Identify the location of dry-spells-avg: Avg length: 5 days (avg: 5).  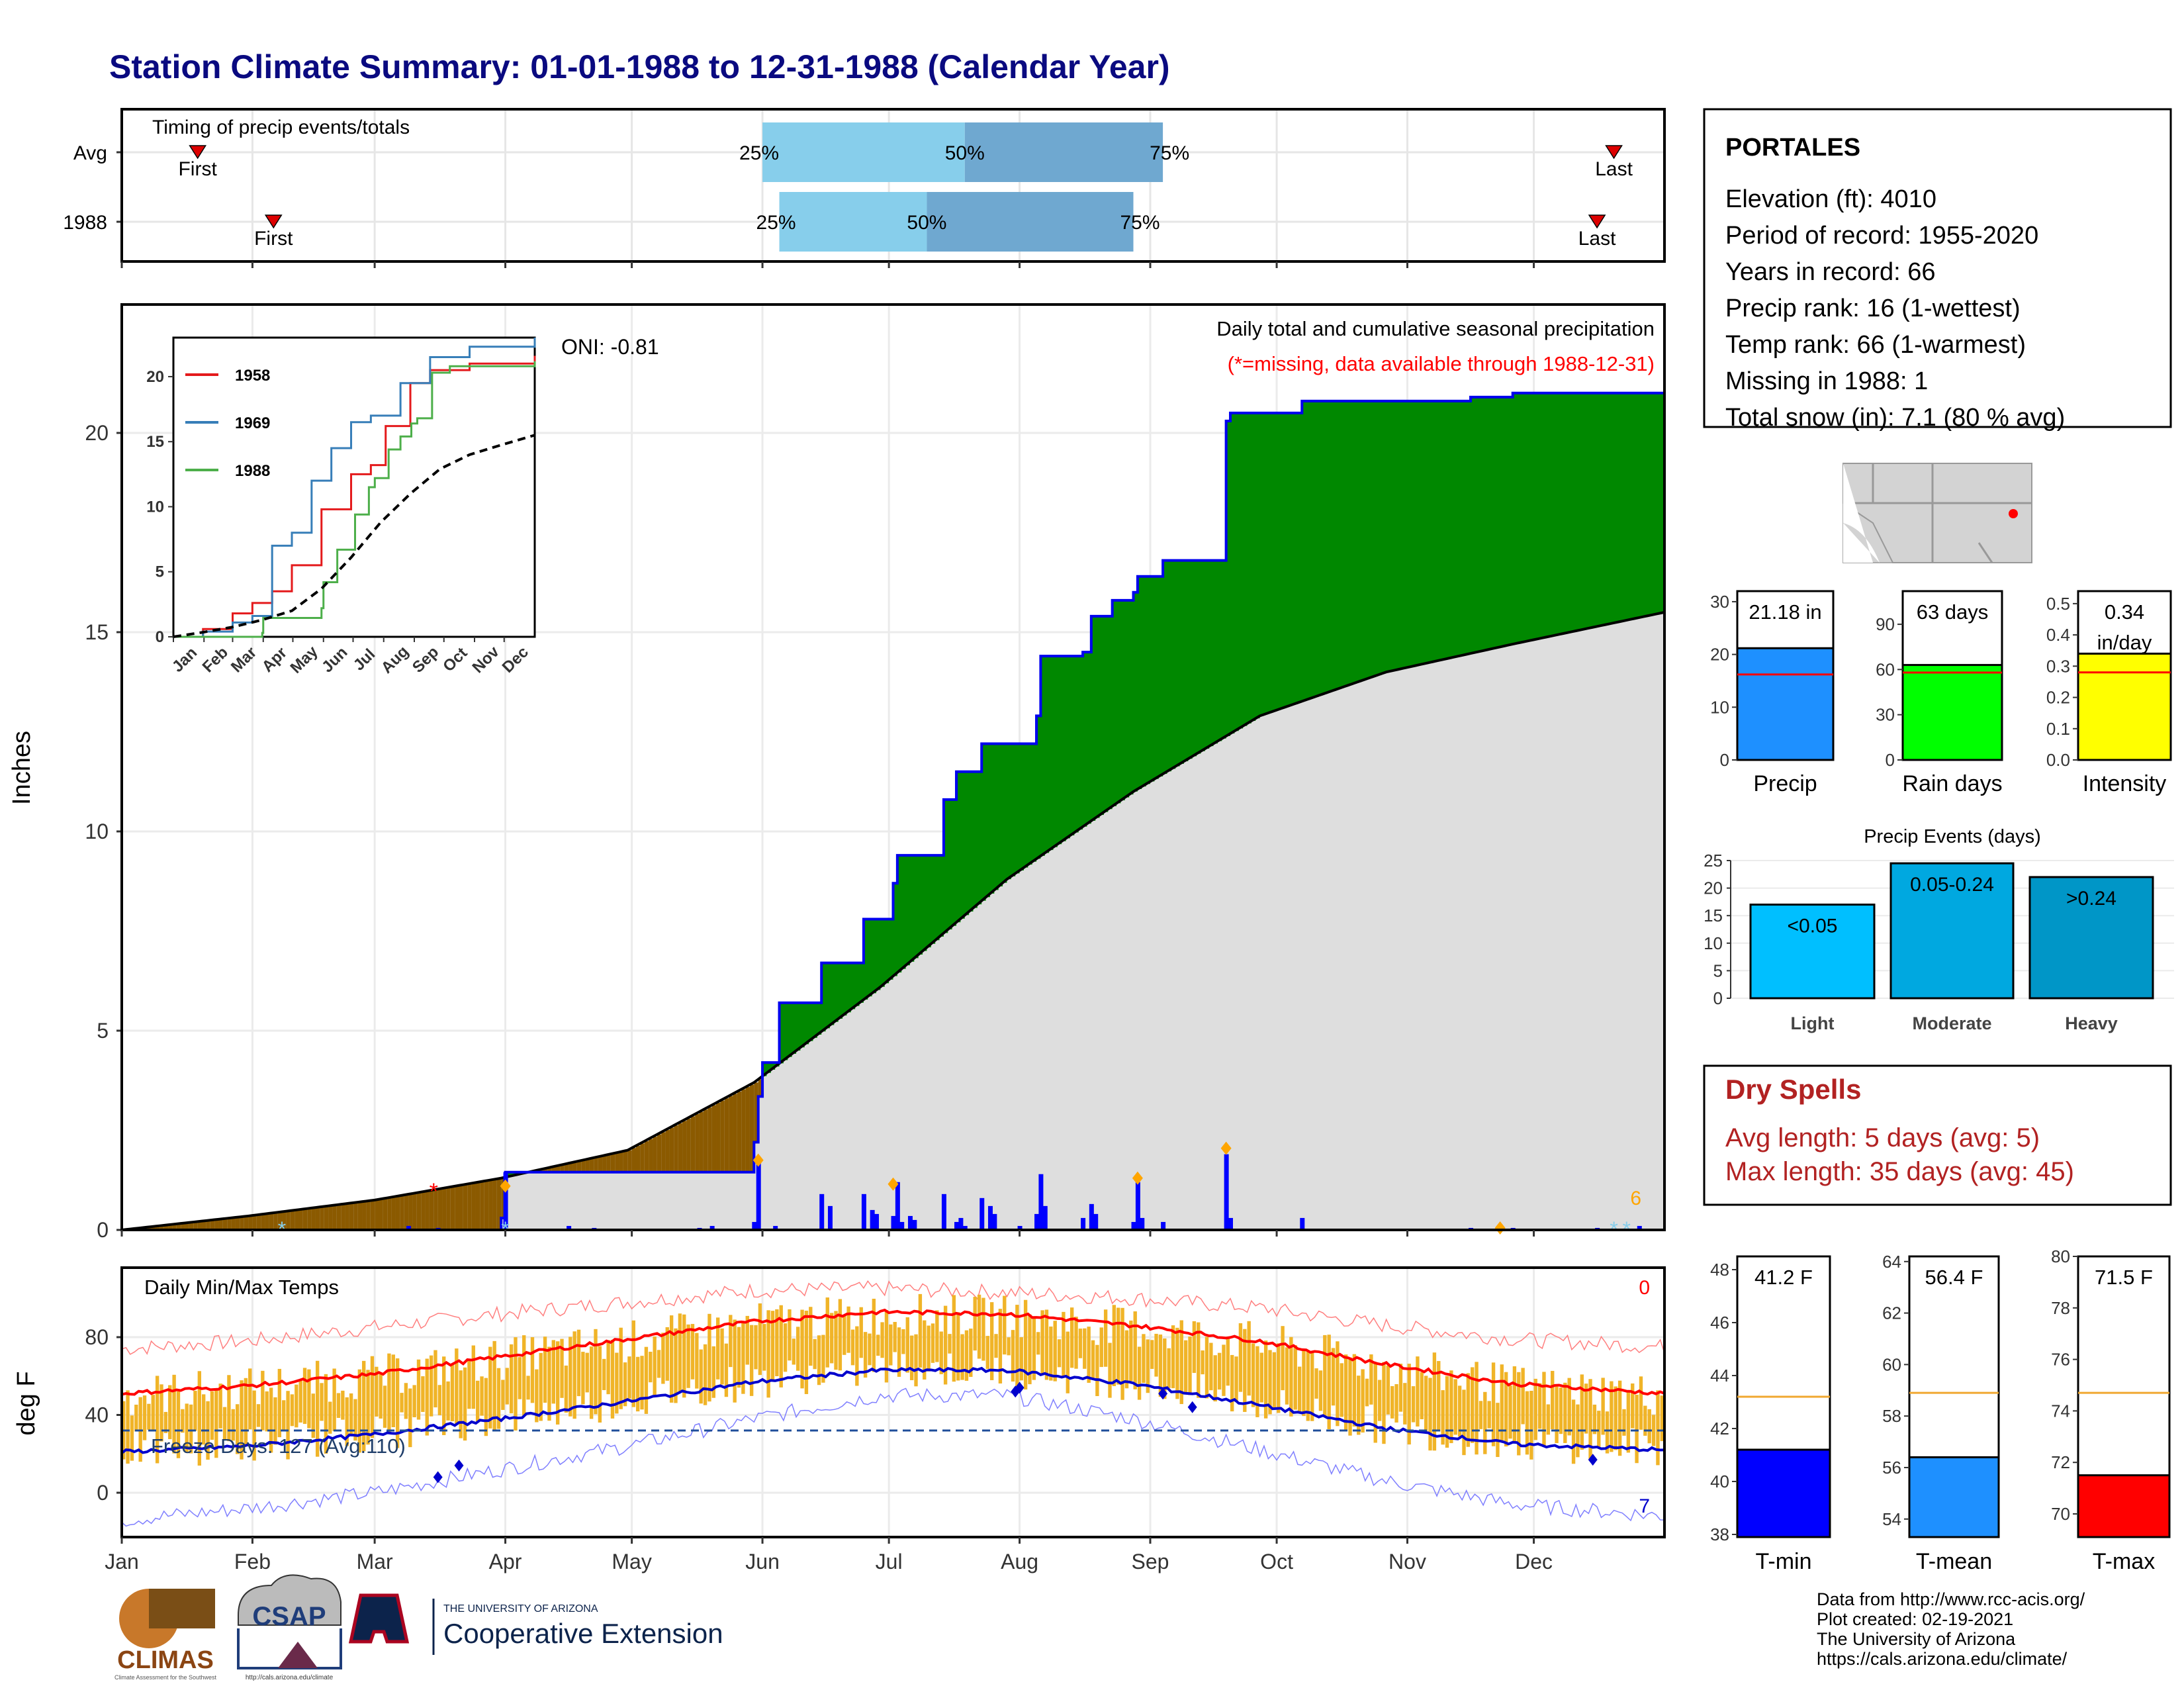
(1883, 1137).